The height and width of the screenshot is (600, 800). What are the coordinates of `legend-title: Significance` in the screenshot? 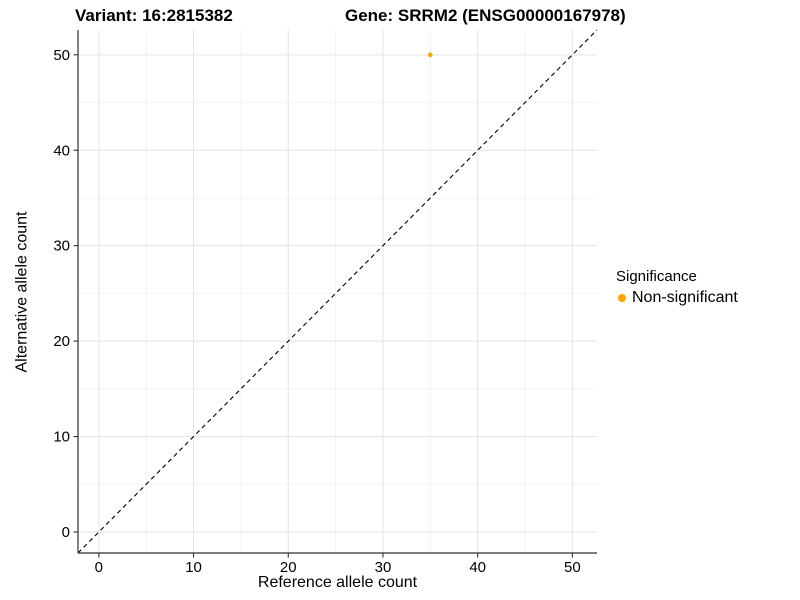 It's located at (656, 276).